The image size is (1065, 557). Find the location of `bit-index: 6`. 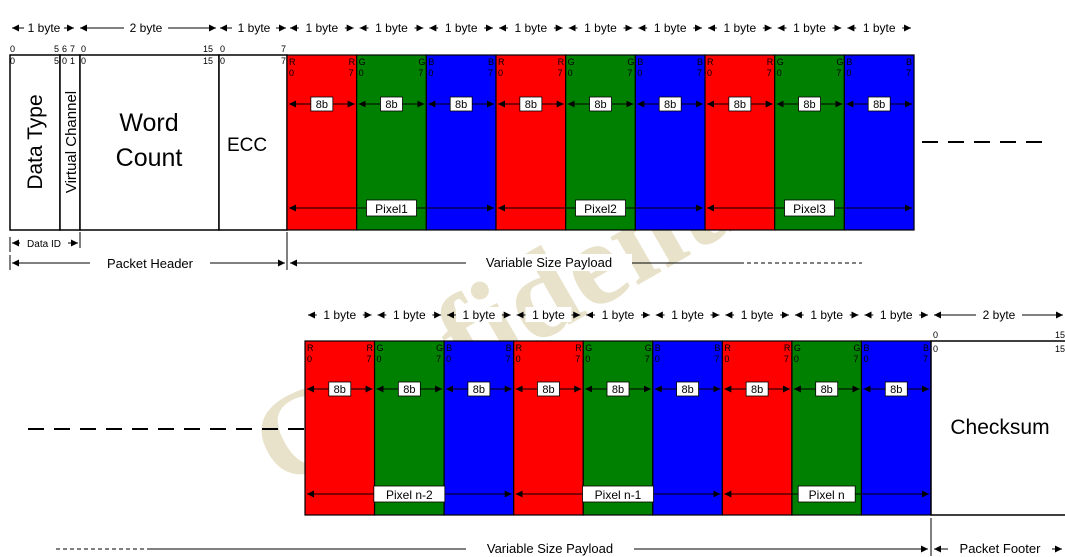

bit-index: 6 is located at coordinates (64, 49).